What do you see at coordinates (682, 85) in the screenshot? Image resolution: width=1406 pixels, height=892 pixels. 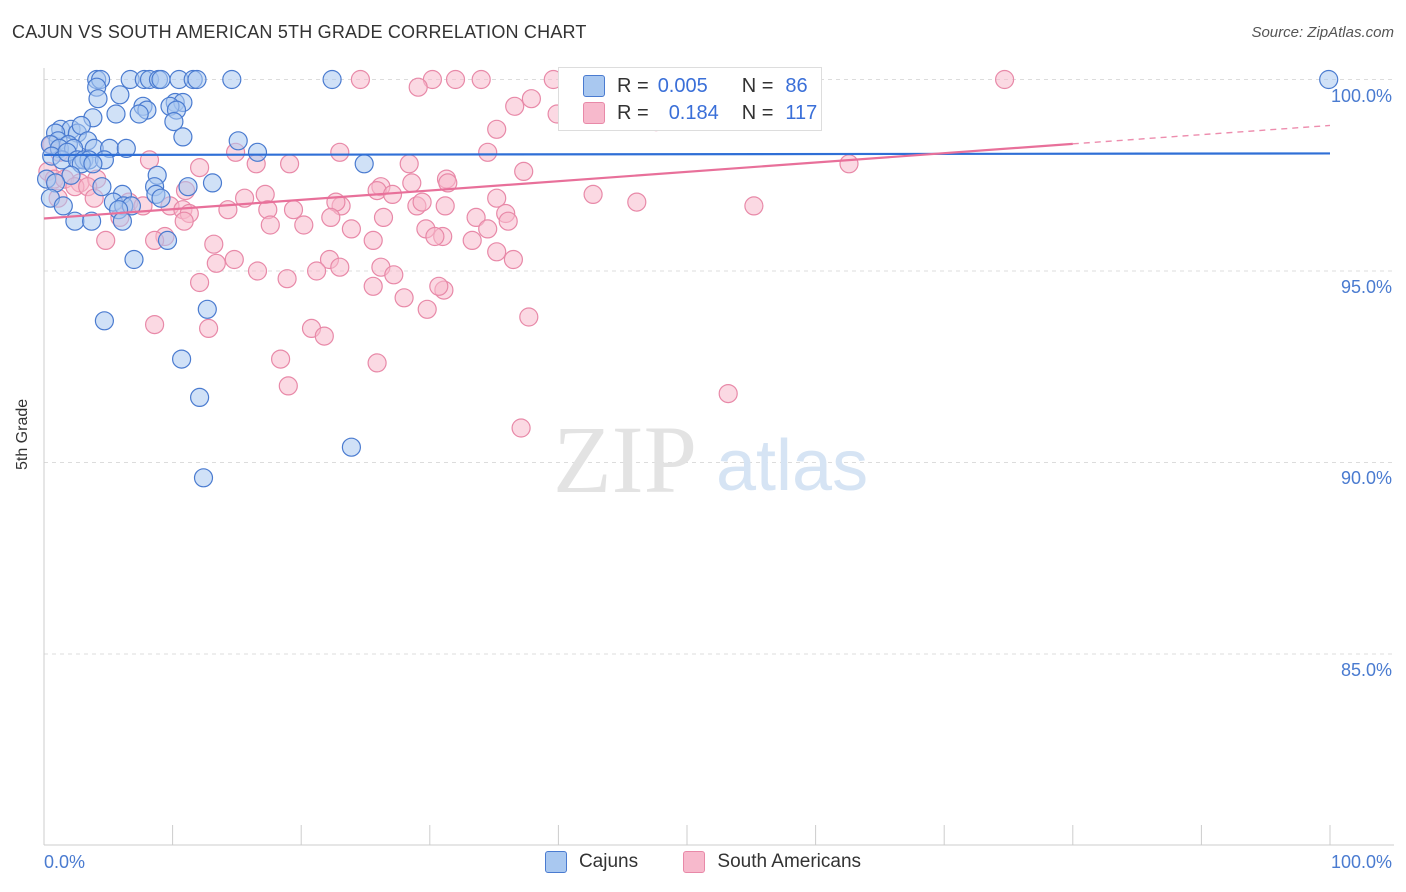 I see `cajuns-r-value: 0.005` at bounding box center [682, 85].